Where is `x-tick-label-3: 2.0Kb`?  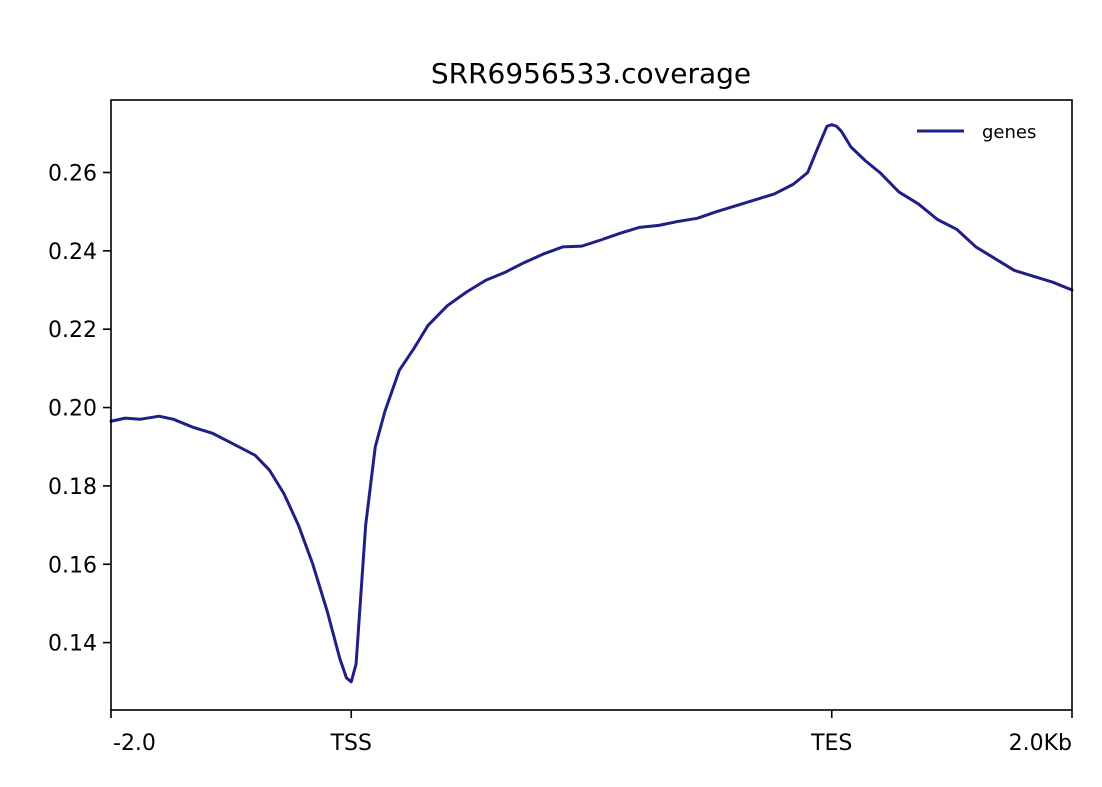 x-tick-label-3: 2.0Kb is located at coordinates (1040, 743).